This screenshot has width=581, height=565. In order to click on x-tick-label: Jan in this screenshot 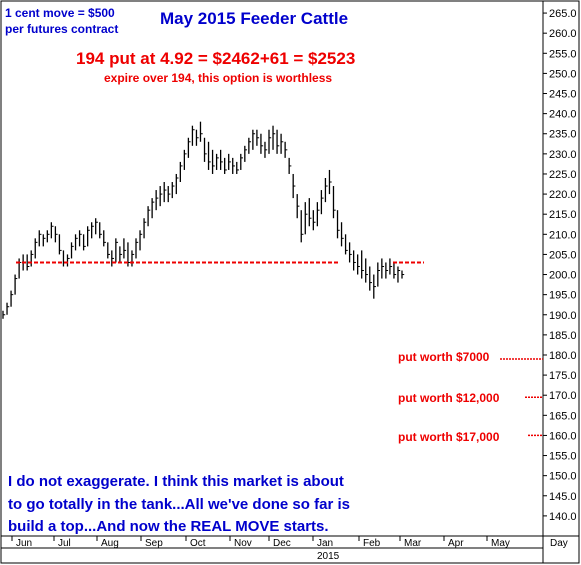, I will do `click(325, 543)`.